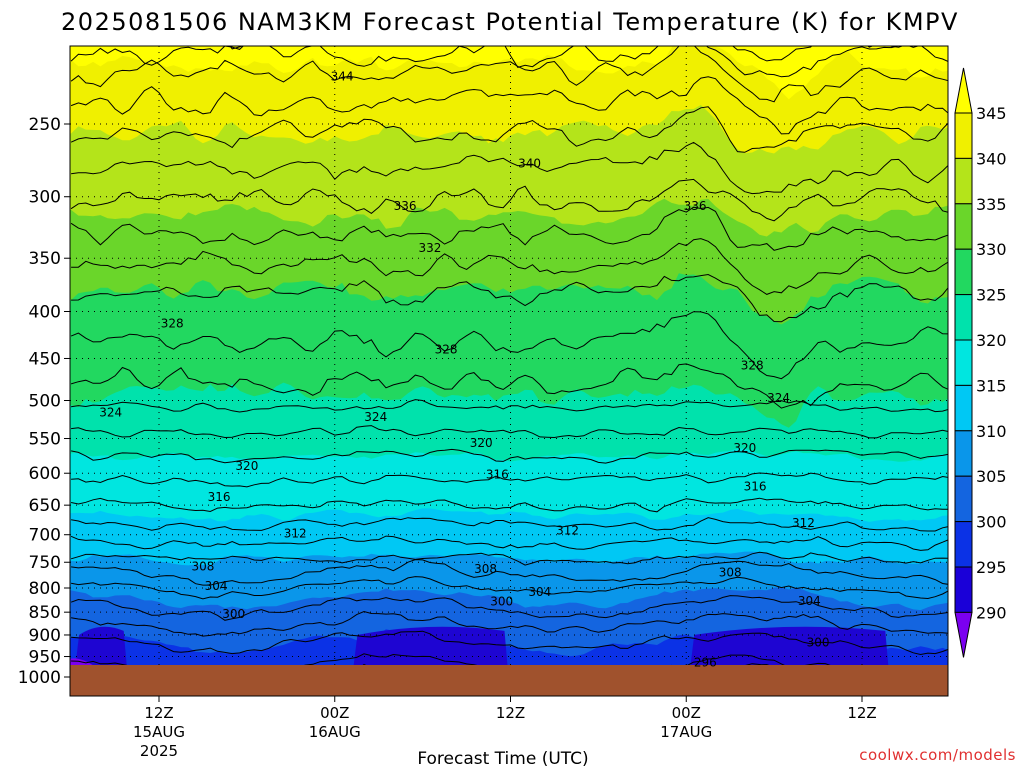  I want to click on contour-label: 344, so click(342, 77).